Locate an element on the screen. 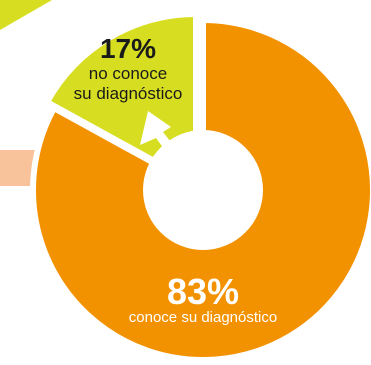 This screenshot has height=365, width=371. up-arrow-icon is located at coordinates (157, 132).